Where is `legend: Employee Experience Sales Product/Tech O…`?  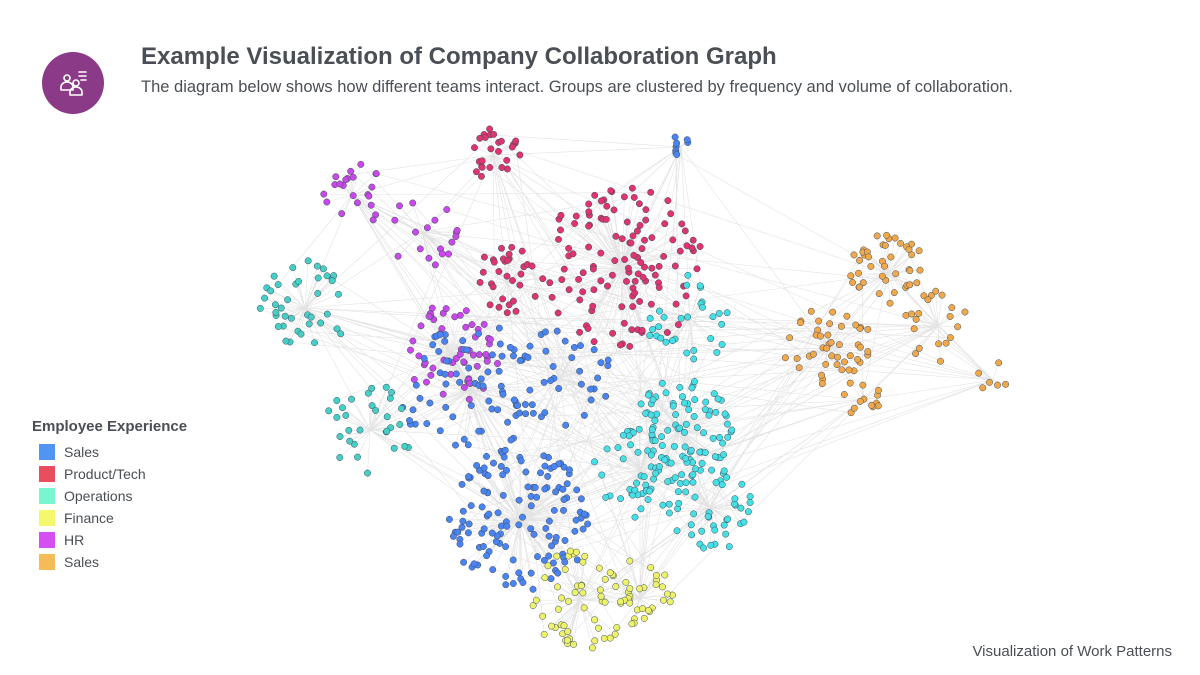 legend: Employee Experience Sales Product/Tech O… is located at coordinates (127, 495).